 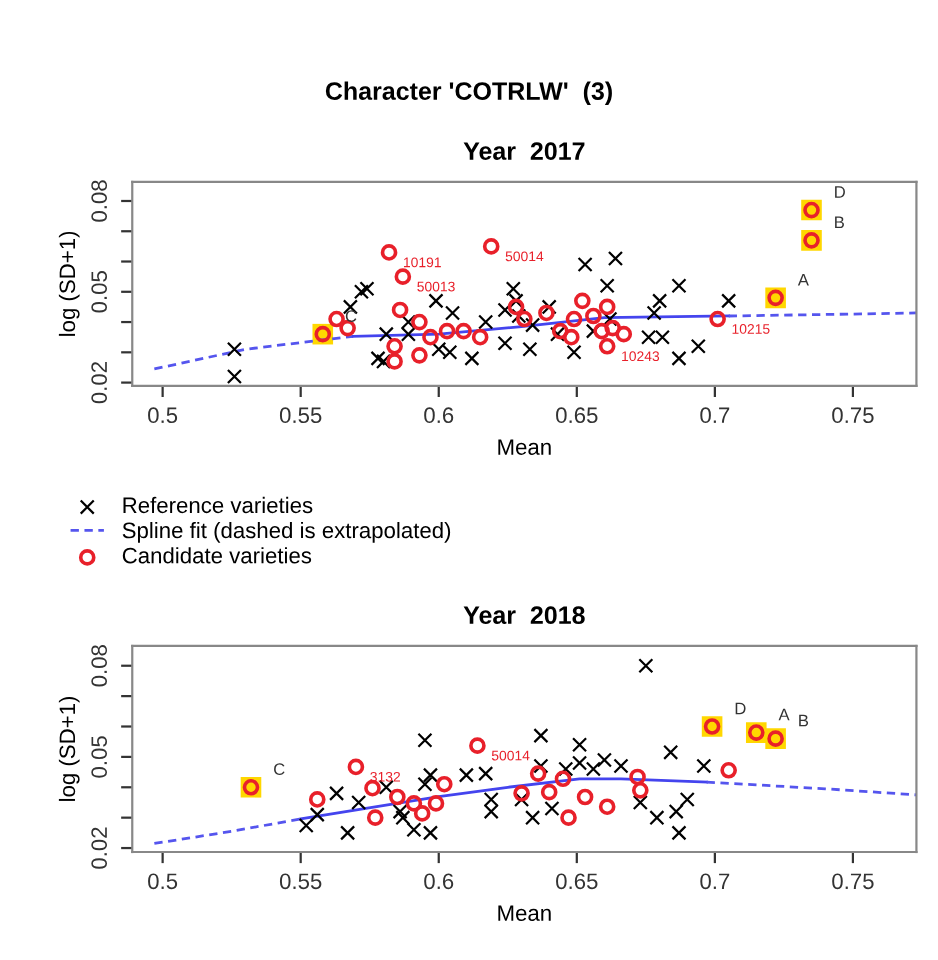 What do you see at coordinates (524, 615) in the screenshot?
I see `chart-title: Year 2018` at bounding box center [524, 615].